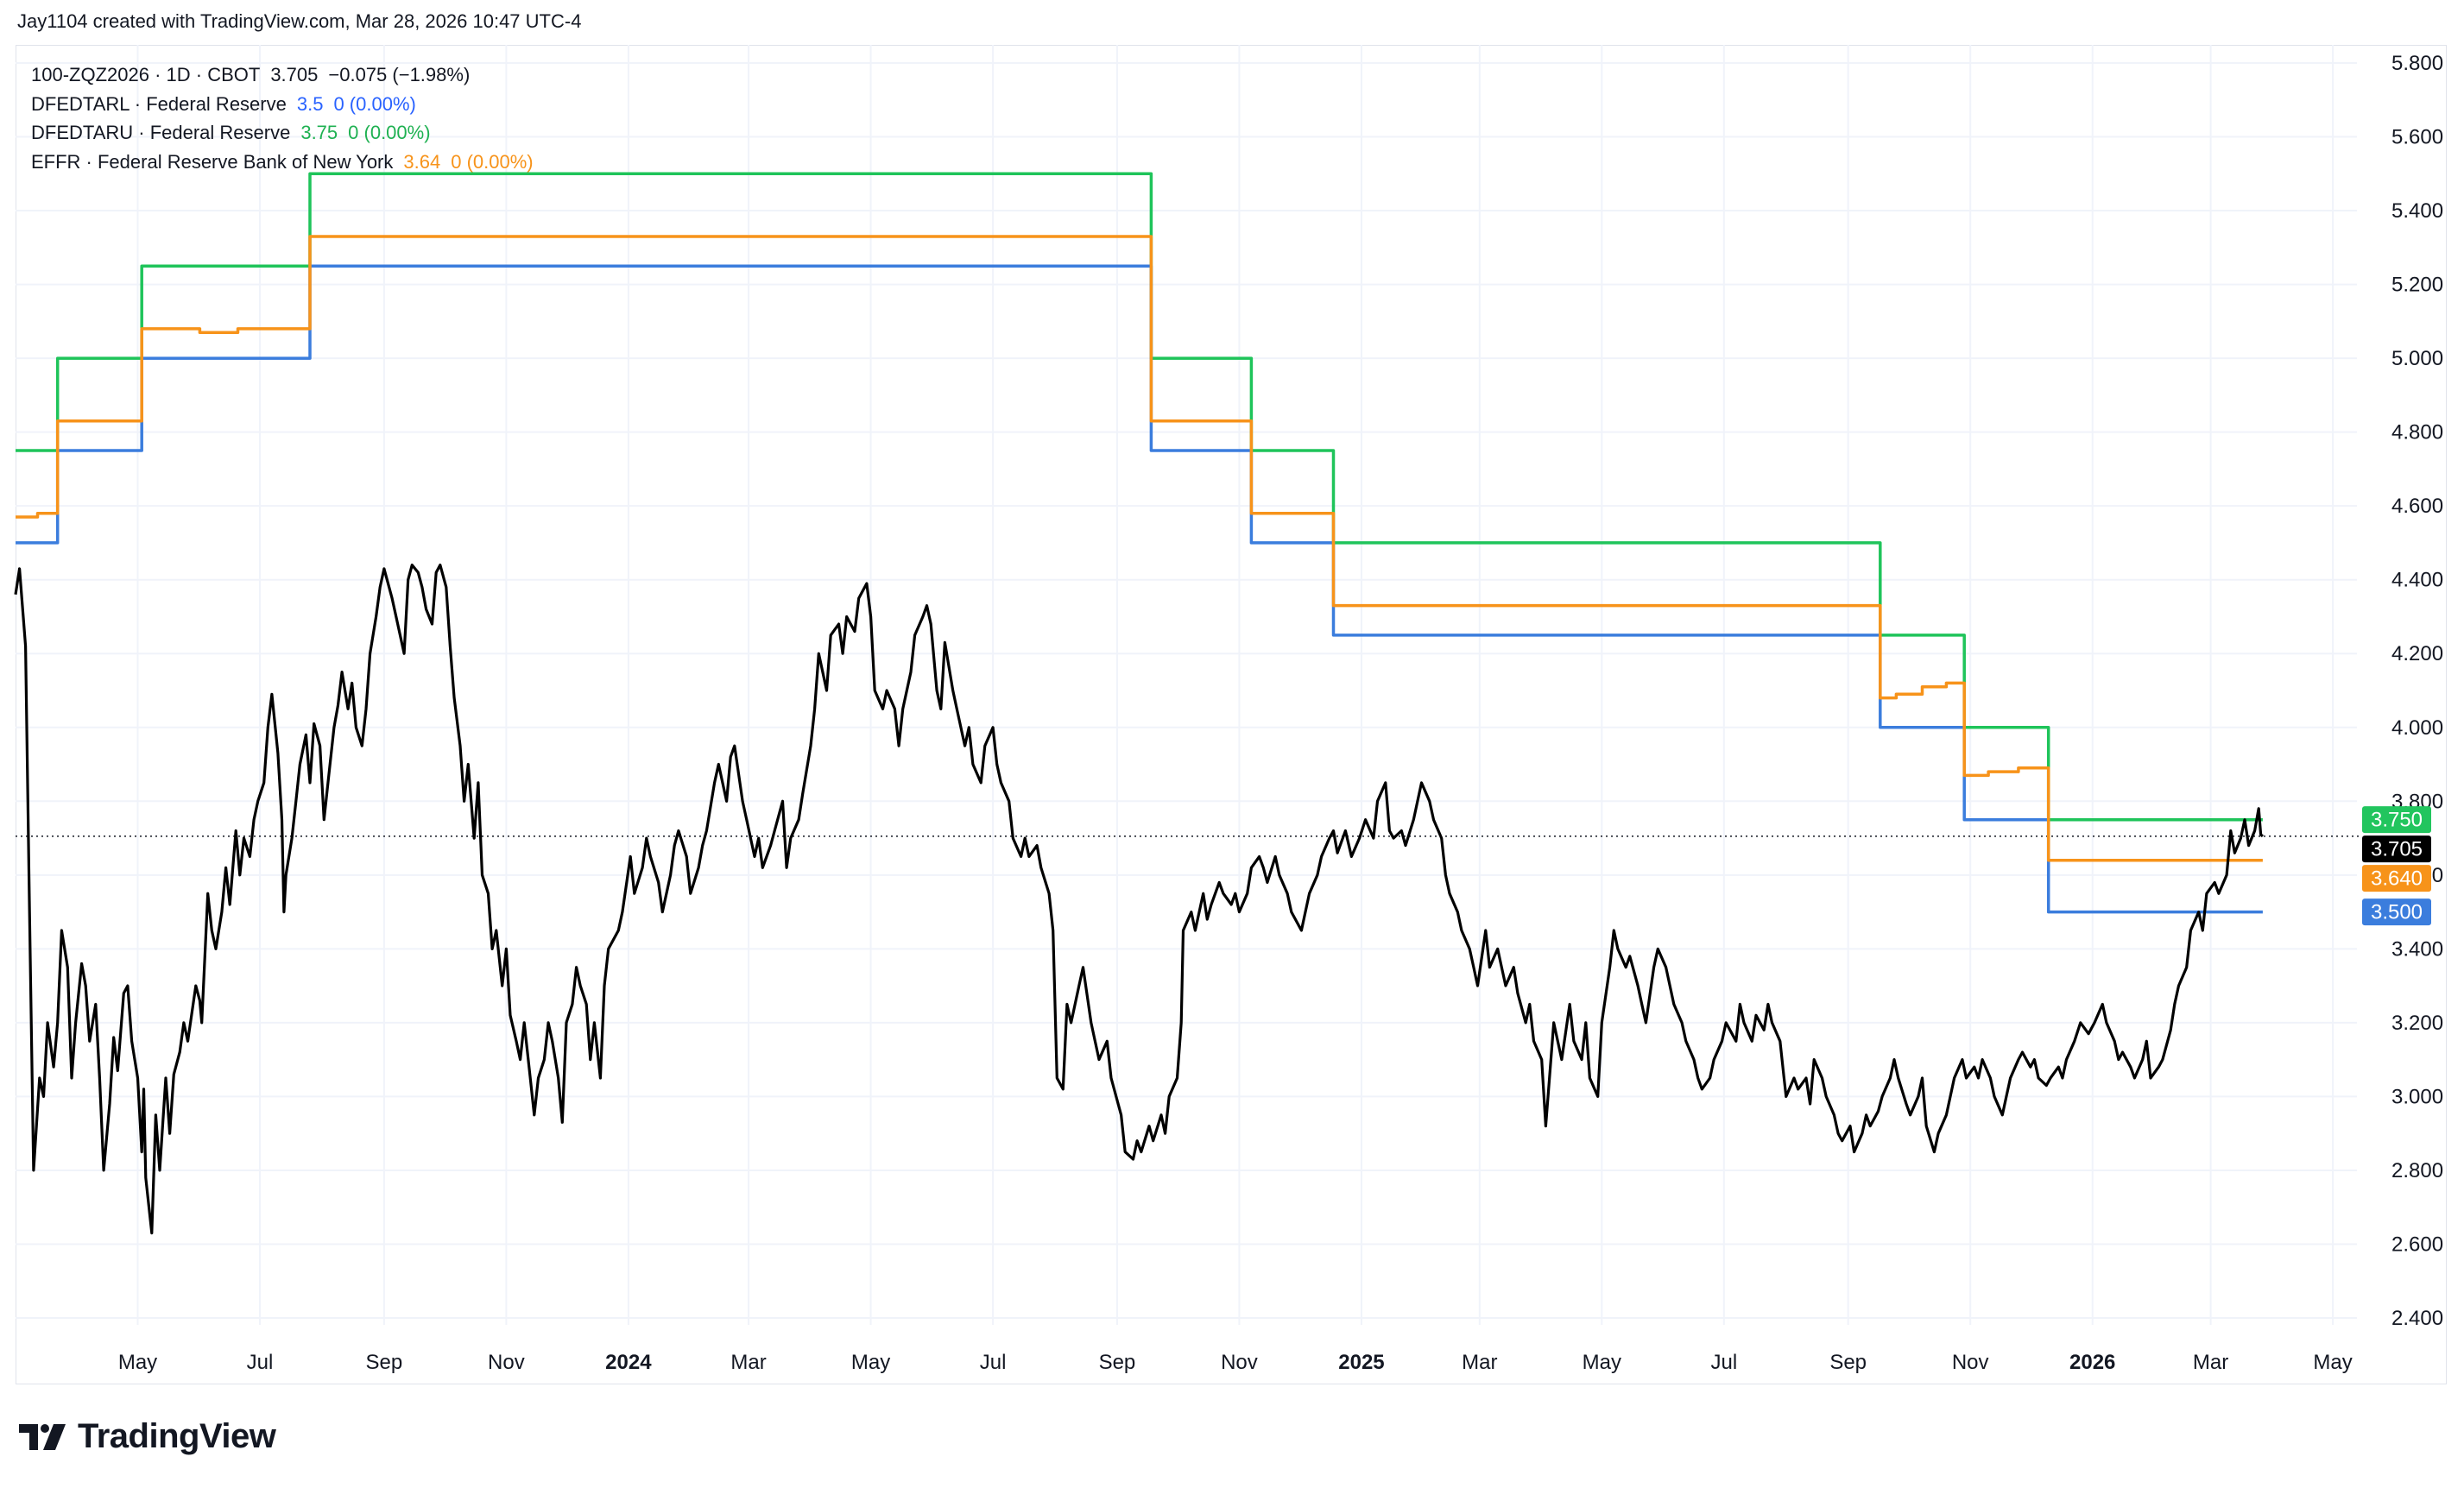 Image resolution: width=2464 pixels, height=1488 pixels. What do you see at coordinates (2417, 654) in the screenshot?
I see `y-tick-label: 4.200` at bounding box center [2417, 654].